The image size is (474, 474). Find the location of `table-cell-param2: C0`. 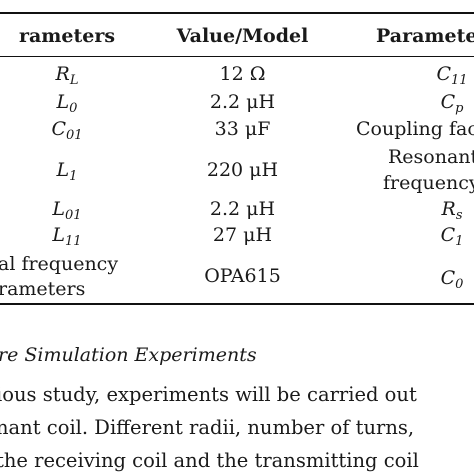

table-cell-param2: C0 is located at coordinates (452, 279).